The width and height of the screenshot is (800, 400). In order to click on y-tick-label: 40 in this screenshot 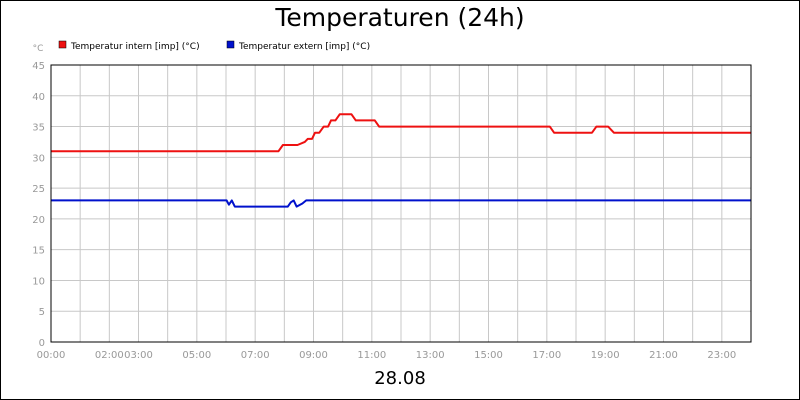, I will do `click(38, 97)`.